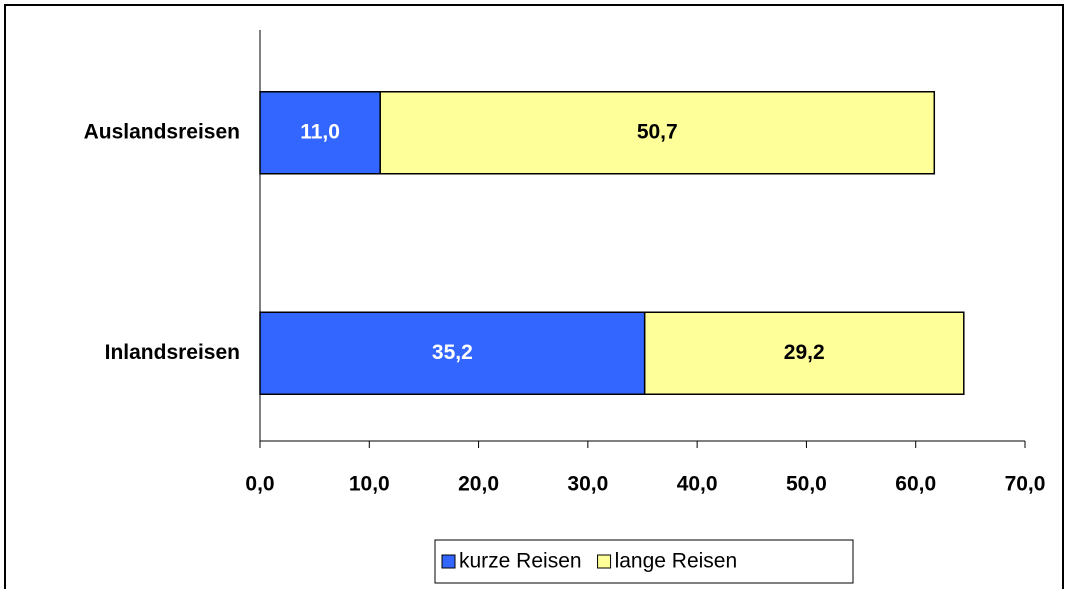 This screenshot has height=589, width=1070. I want to click on value-label: 29,2, so click(804, 352).